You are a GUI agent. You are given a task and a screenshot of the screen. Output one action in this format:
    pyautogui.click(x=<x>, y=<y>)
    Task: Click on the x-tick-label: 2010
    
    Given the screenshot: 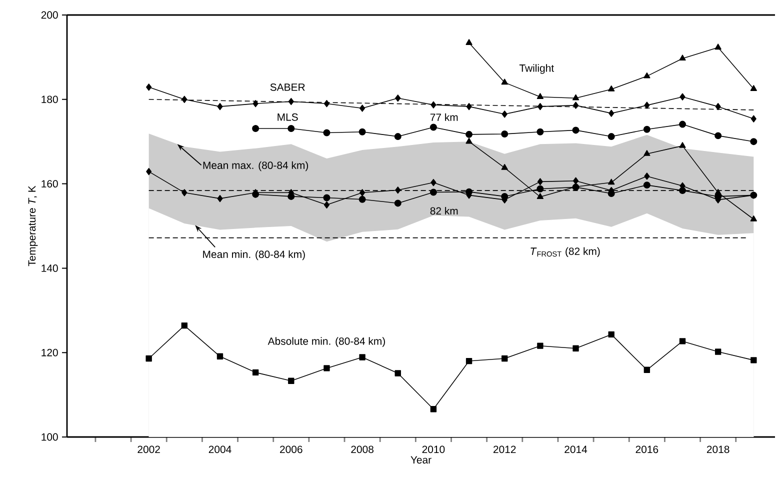 What is the action you would take?
    pyautogui.click(x=433, y=450)
    